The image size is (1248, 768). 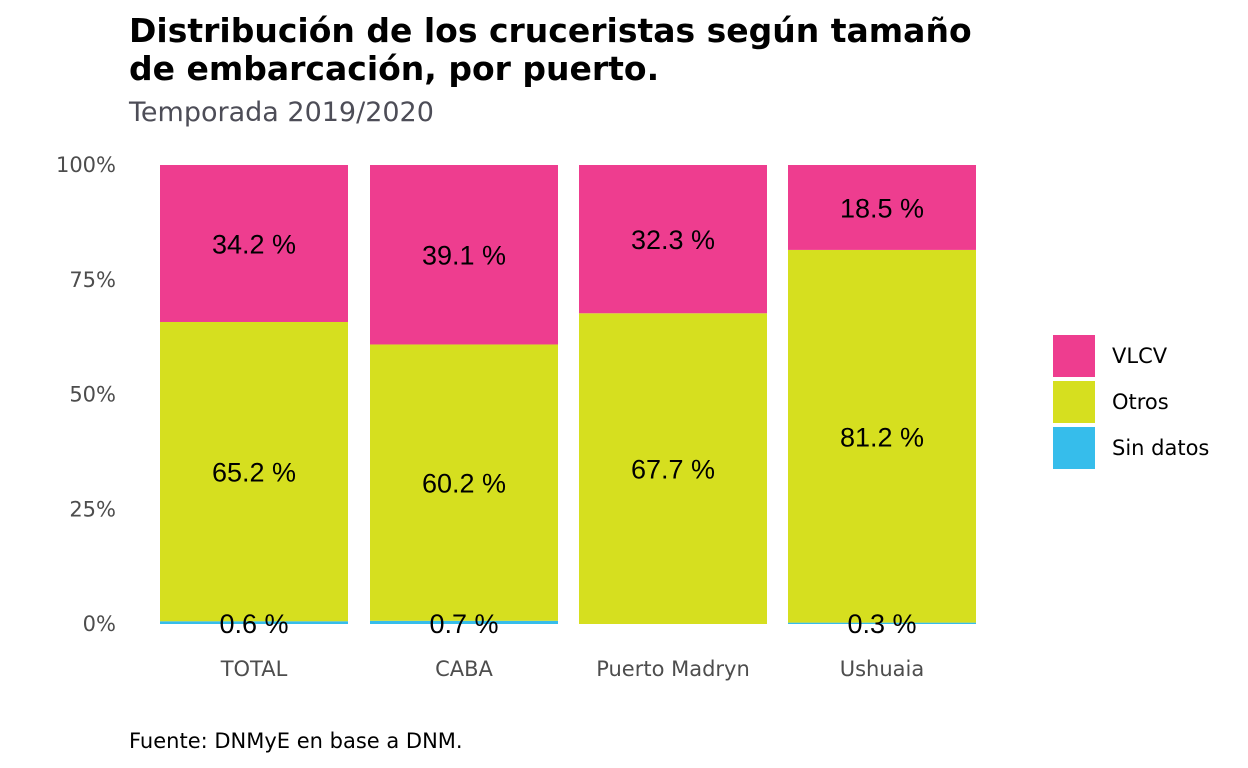 What do you see at coordinates (464, 669) in the screenshot?
I see `x-tick-label: CABA` at bounding box center [464, 669].